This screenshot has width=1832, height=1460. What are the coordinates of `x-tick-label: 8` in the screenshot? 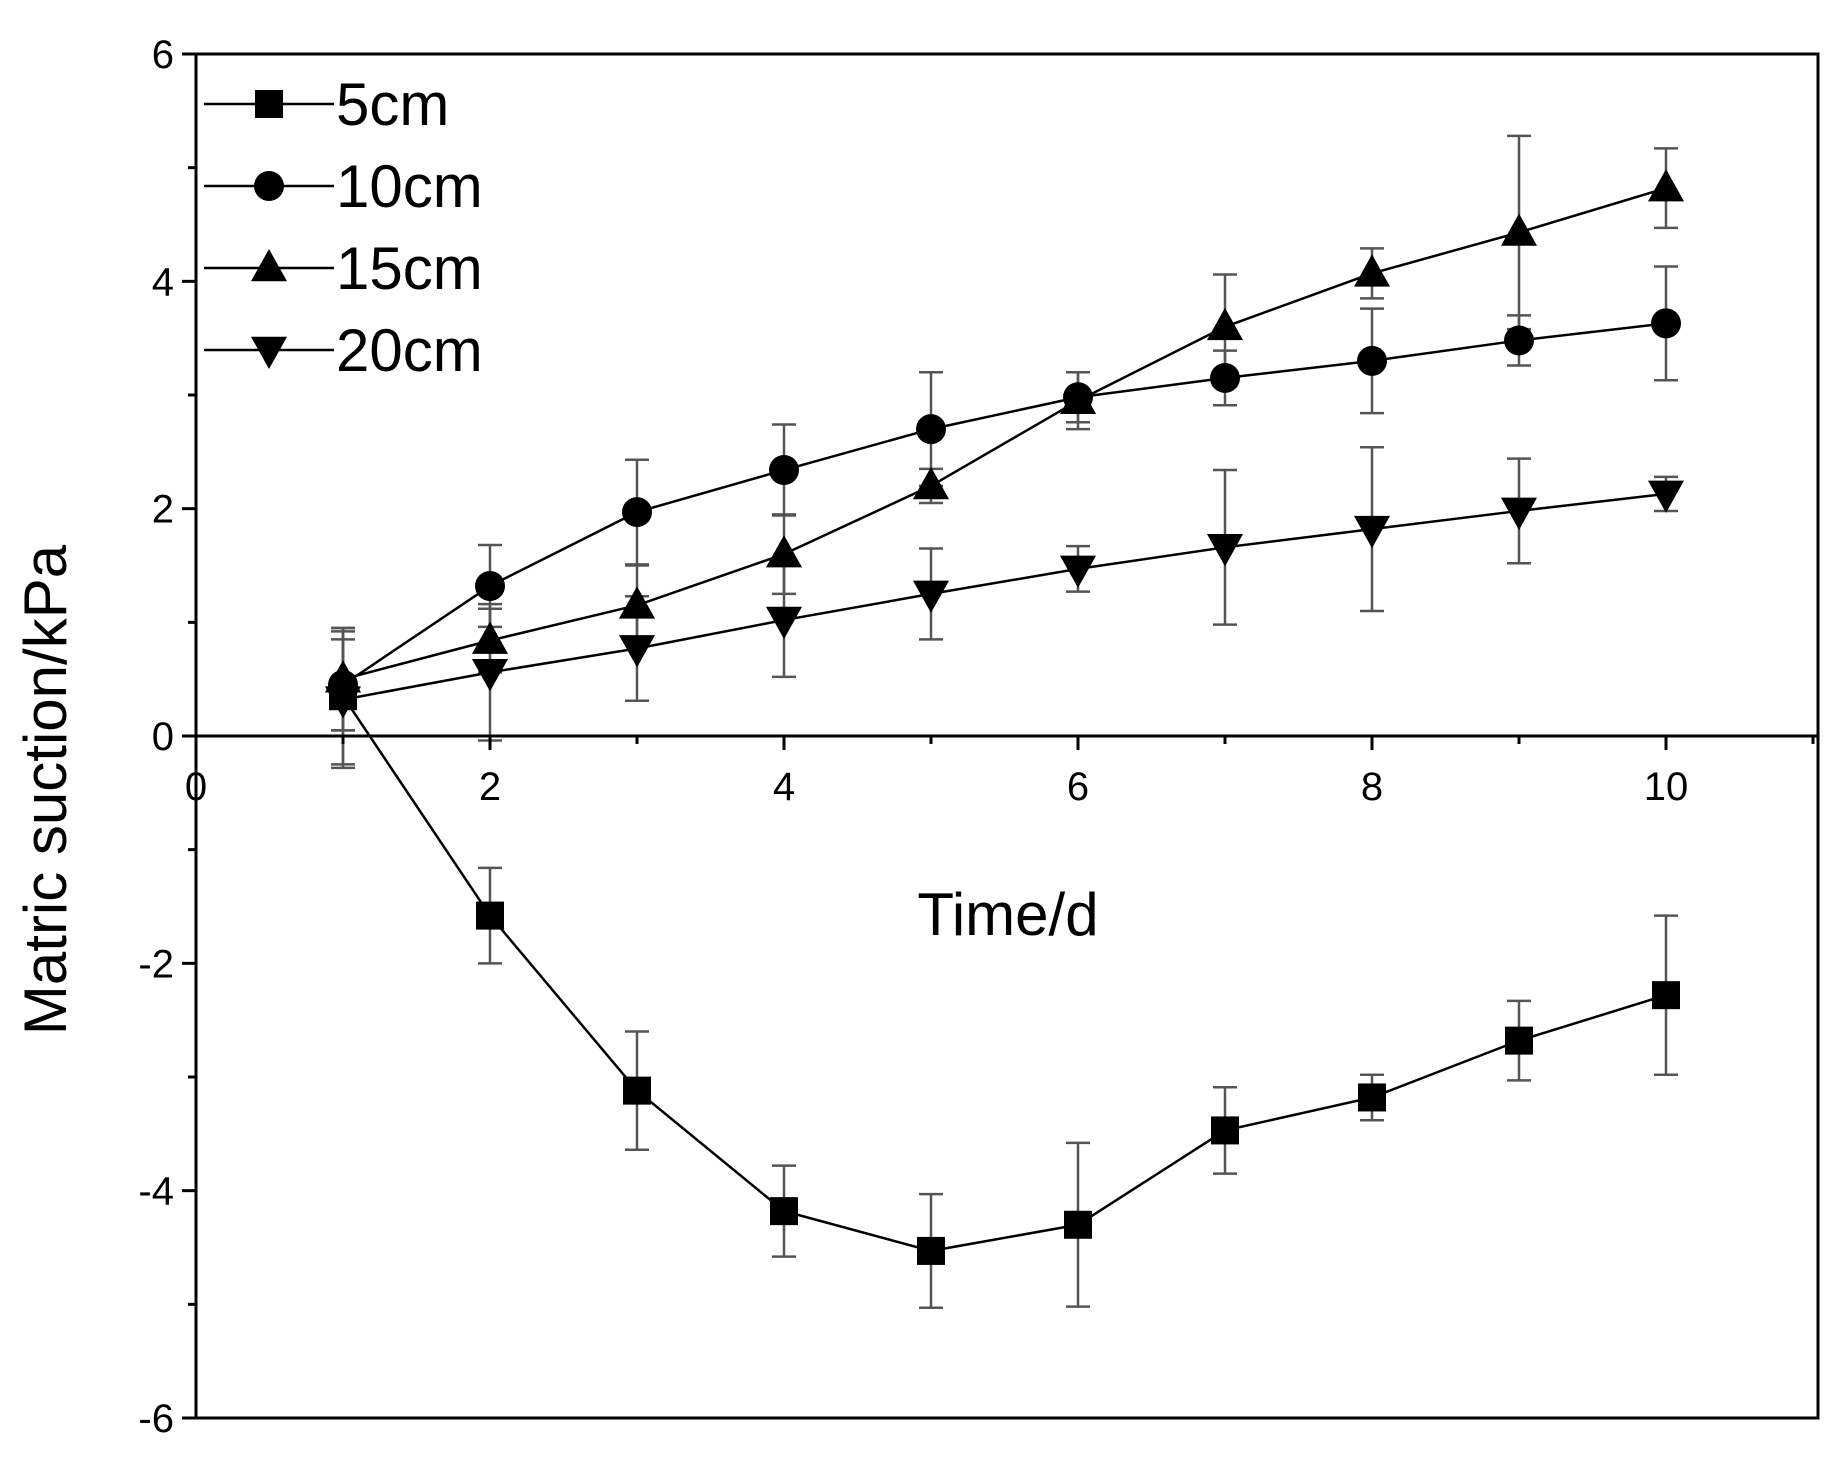 It's located at (1372, 787).